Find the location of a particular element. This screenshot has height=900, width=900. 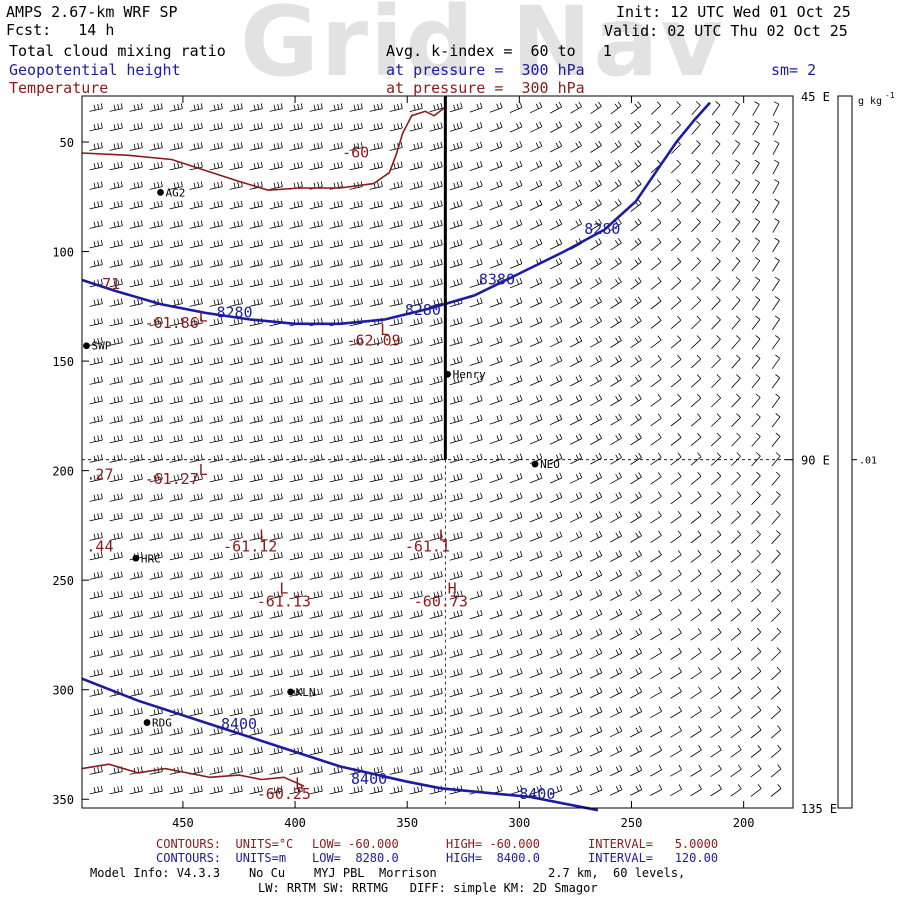

contour-label-24: L is located at coordinates (283, 588).